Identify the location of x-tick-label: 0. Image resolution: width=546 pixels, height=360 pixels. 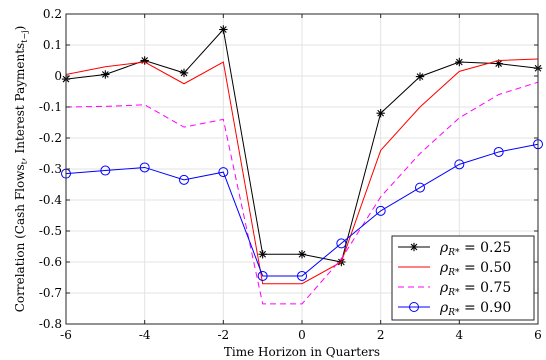
(302, 335).